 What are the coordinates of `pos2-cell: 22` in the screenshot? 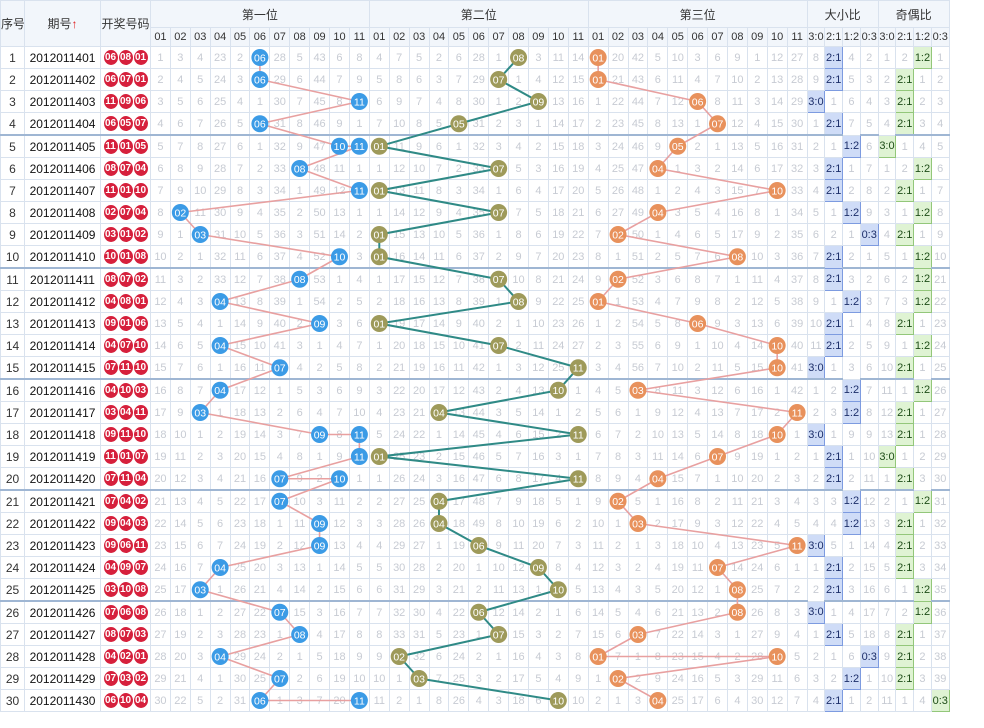 It's located at (459, 612).